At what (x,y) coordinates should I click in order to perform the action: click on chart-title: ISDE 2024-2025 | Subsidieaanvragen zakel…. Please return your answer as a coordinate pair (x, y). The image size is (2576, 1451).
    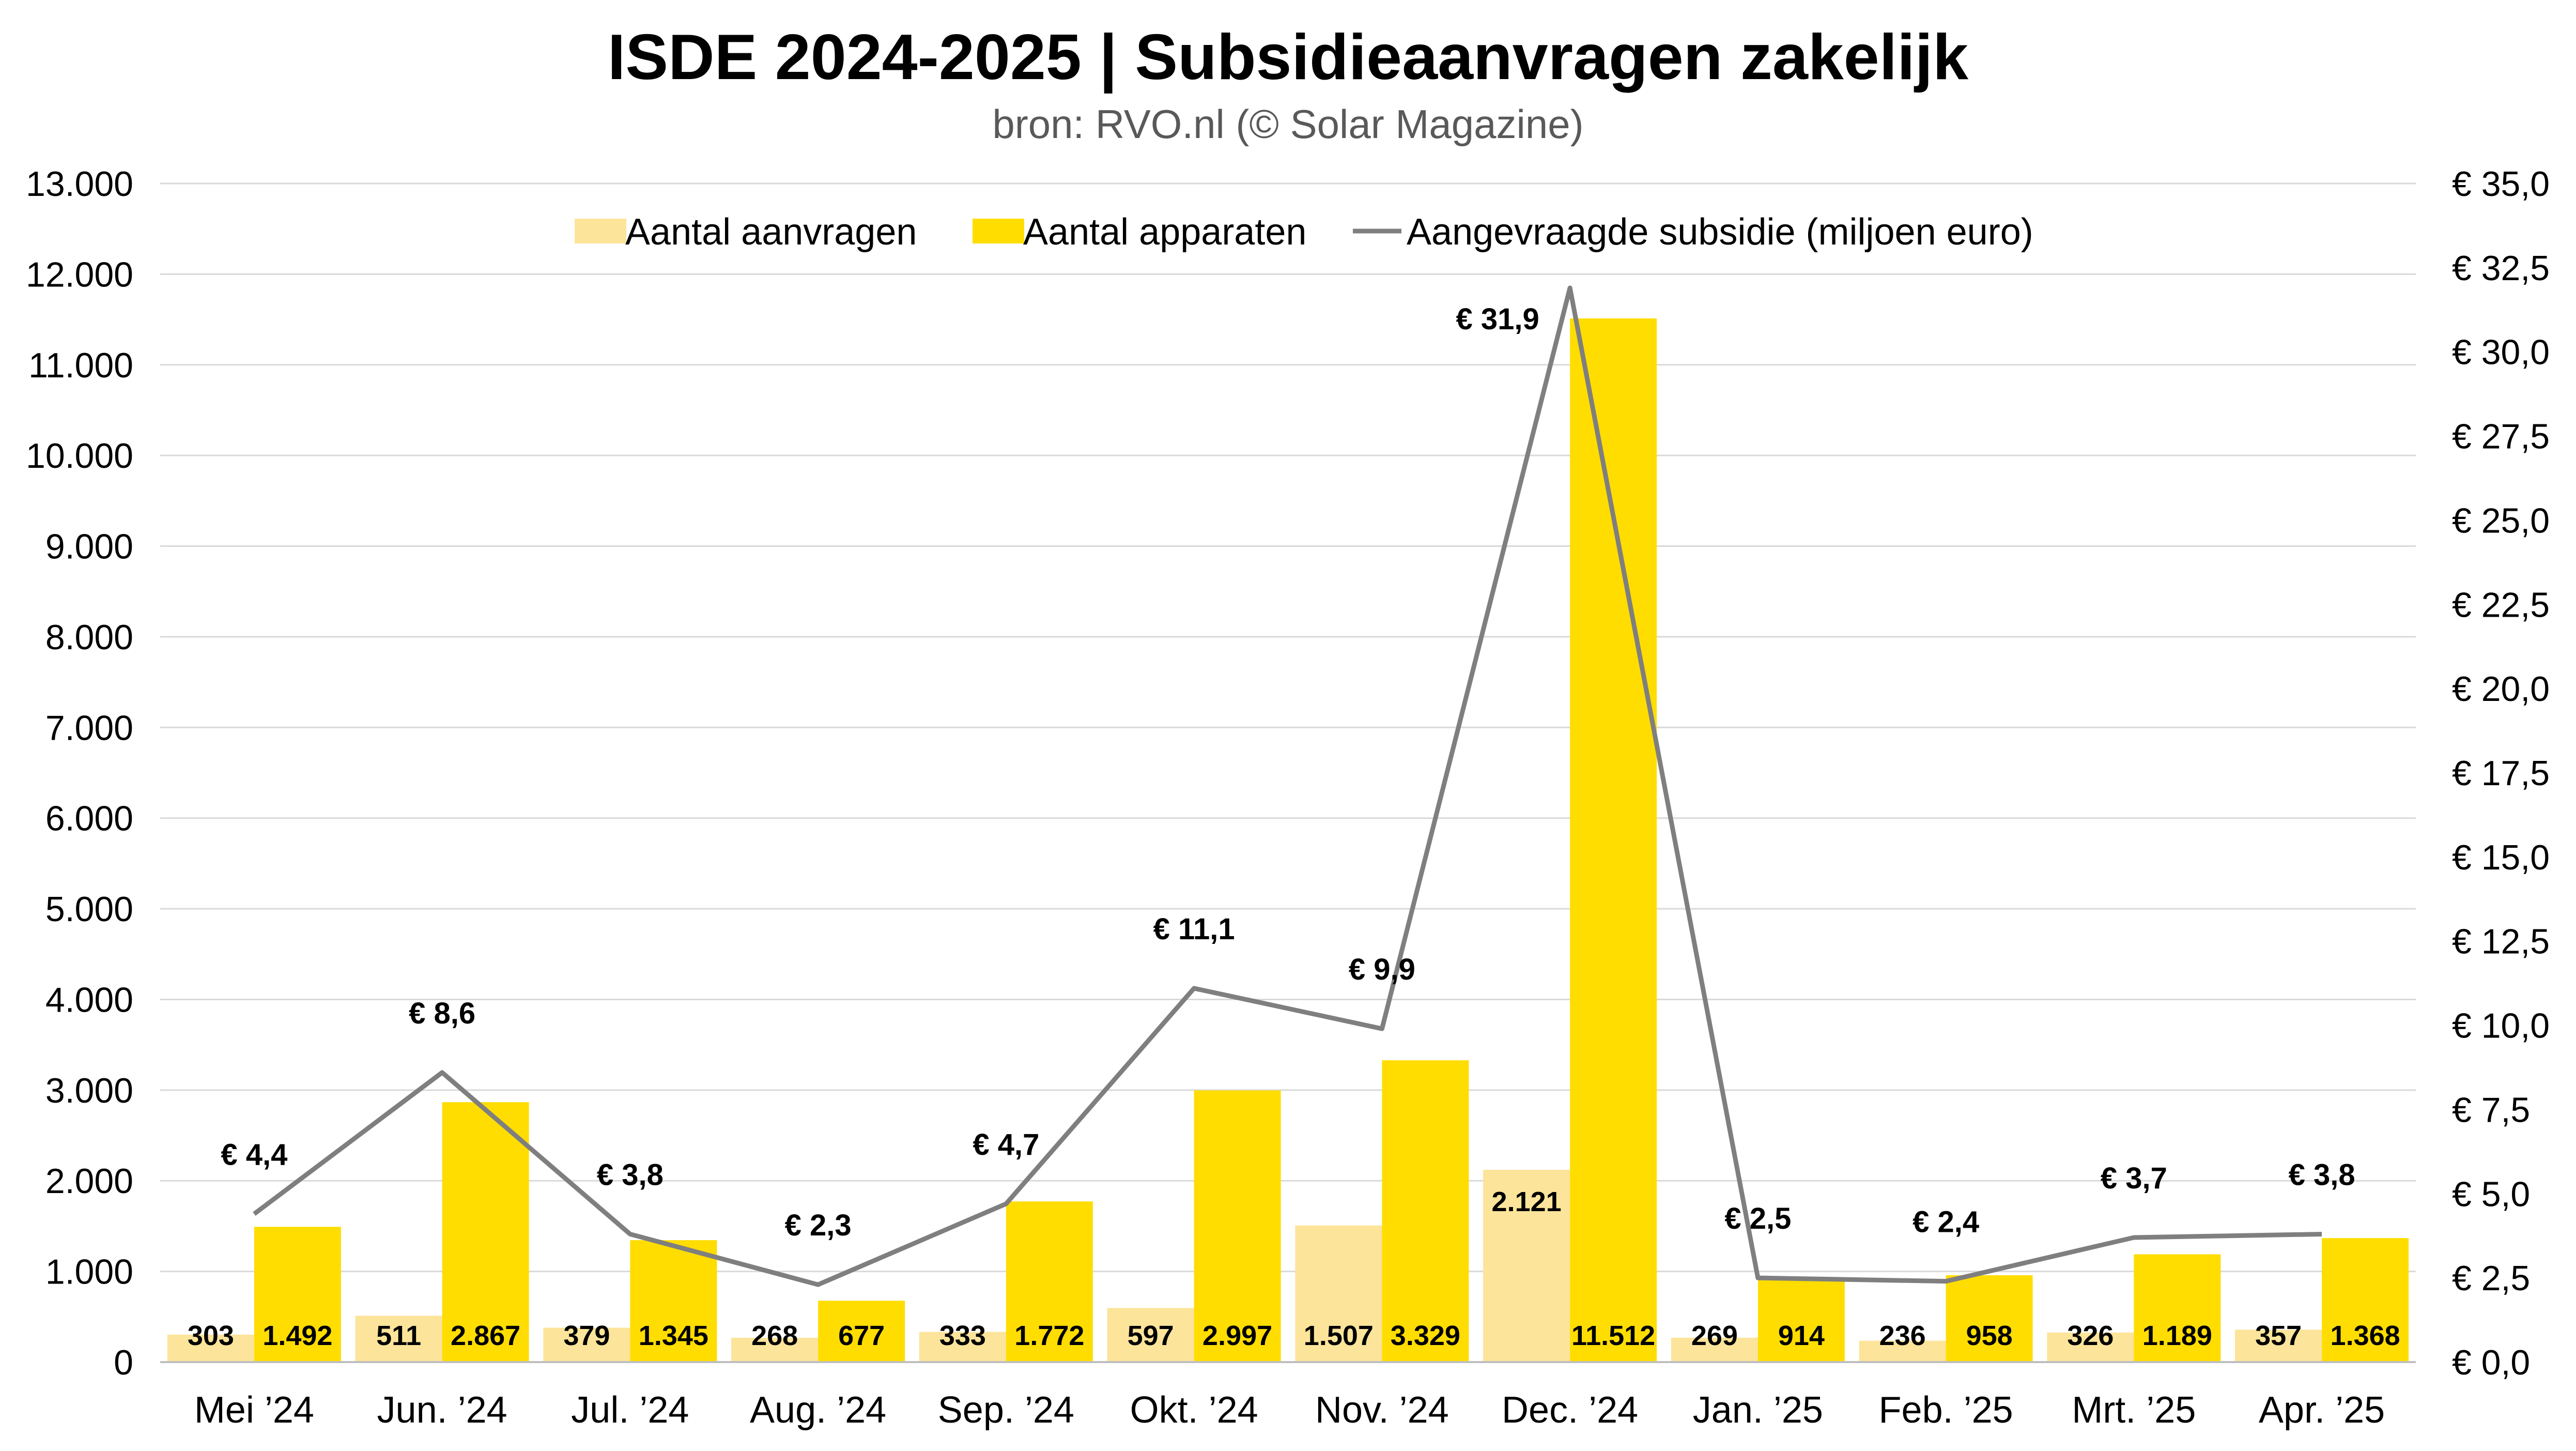
    Looking at the image, I should click on (1288, 57).